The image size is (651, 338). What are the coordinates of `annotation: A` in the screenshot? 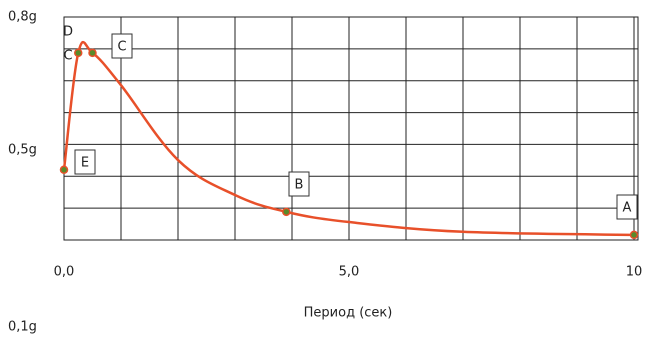 It's located at (627, 208).